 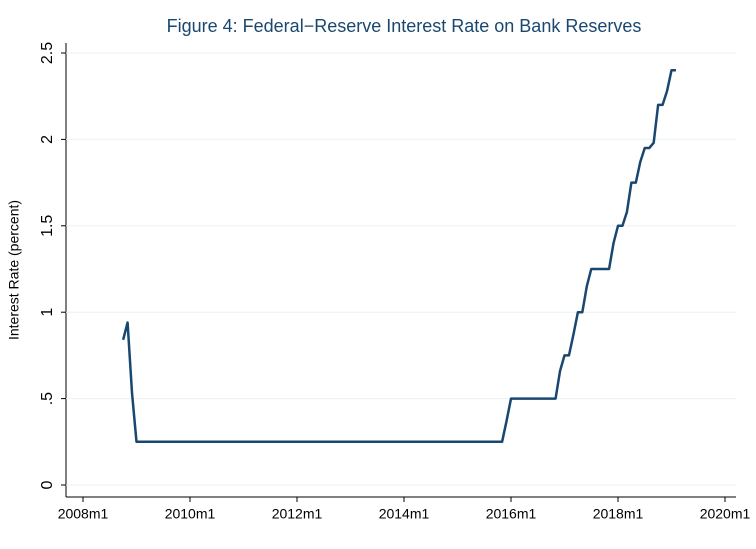 What do you see at coordinates (47, 312) in the screenshot?
I see `y-tick-label: 1` at bounding box center [47, 312].